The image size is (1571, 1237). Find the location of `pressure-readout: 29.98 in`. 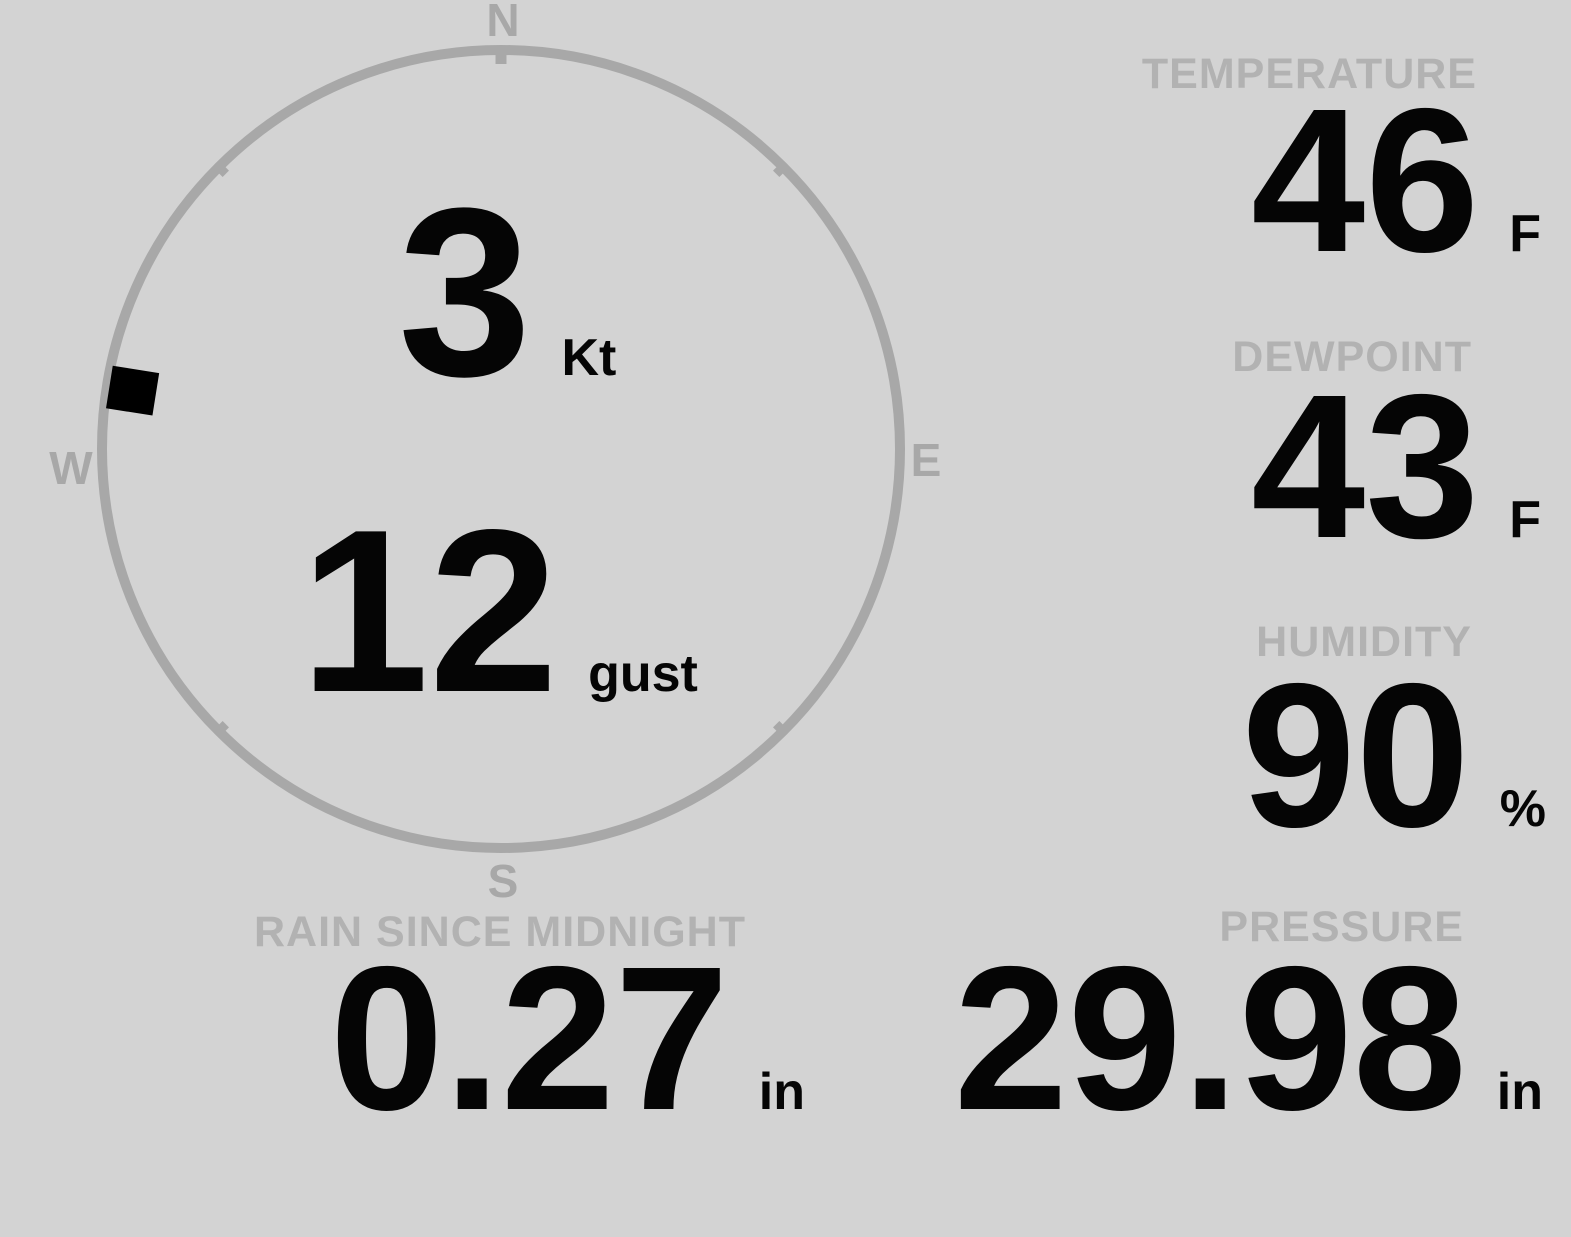

pressure-readout: 29.98 in is located at coordinates (1248, 1038).